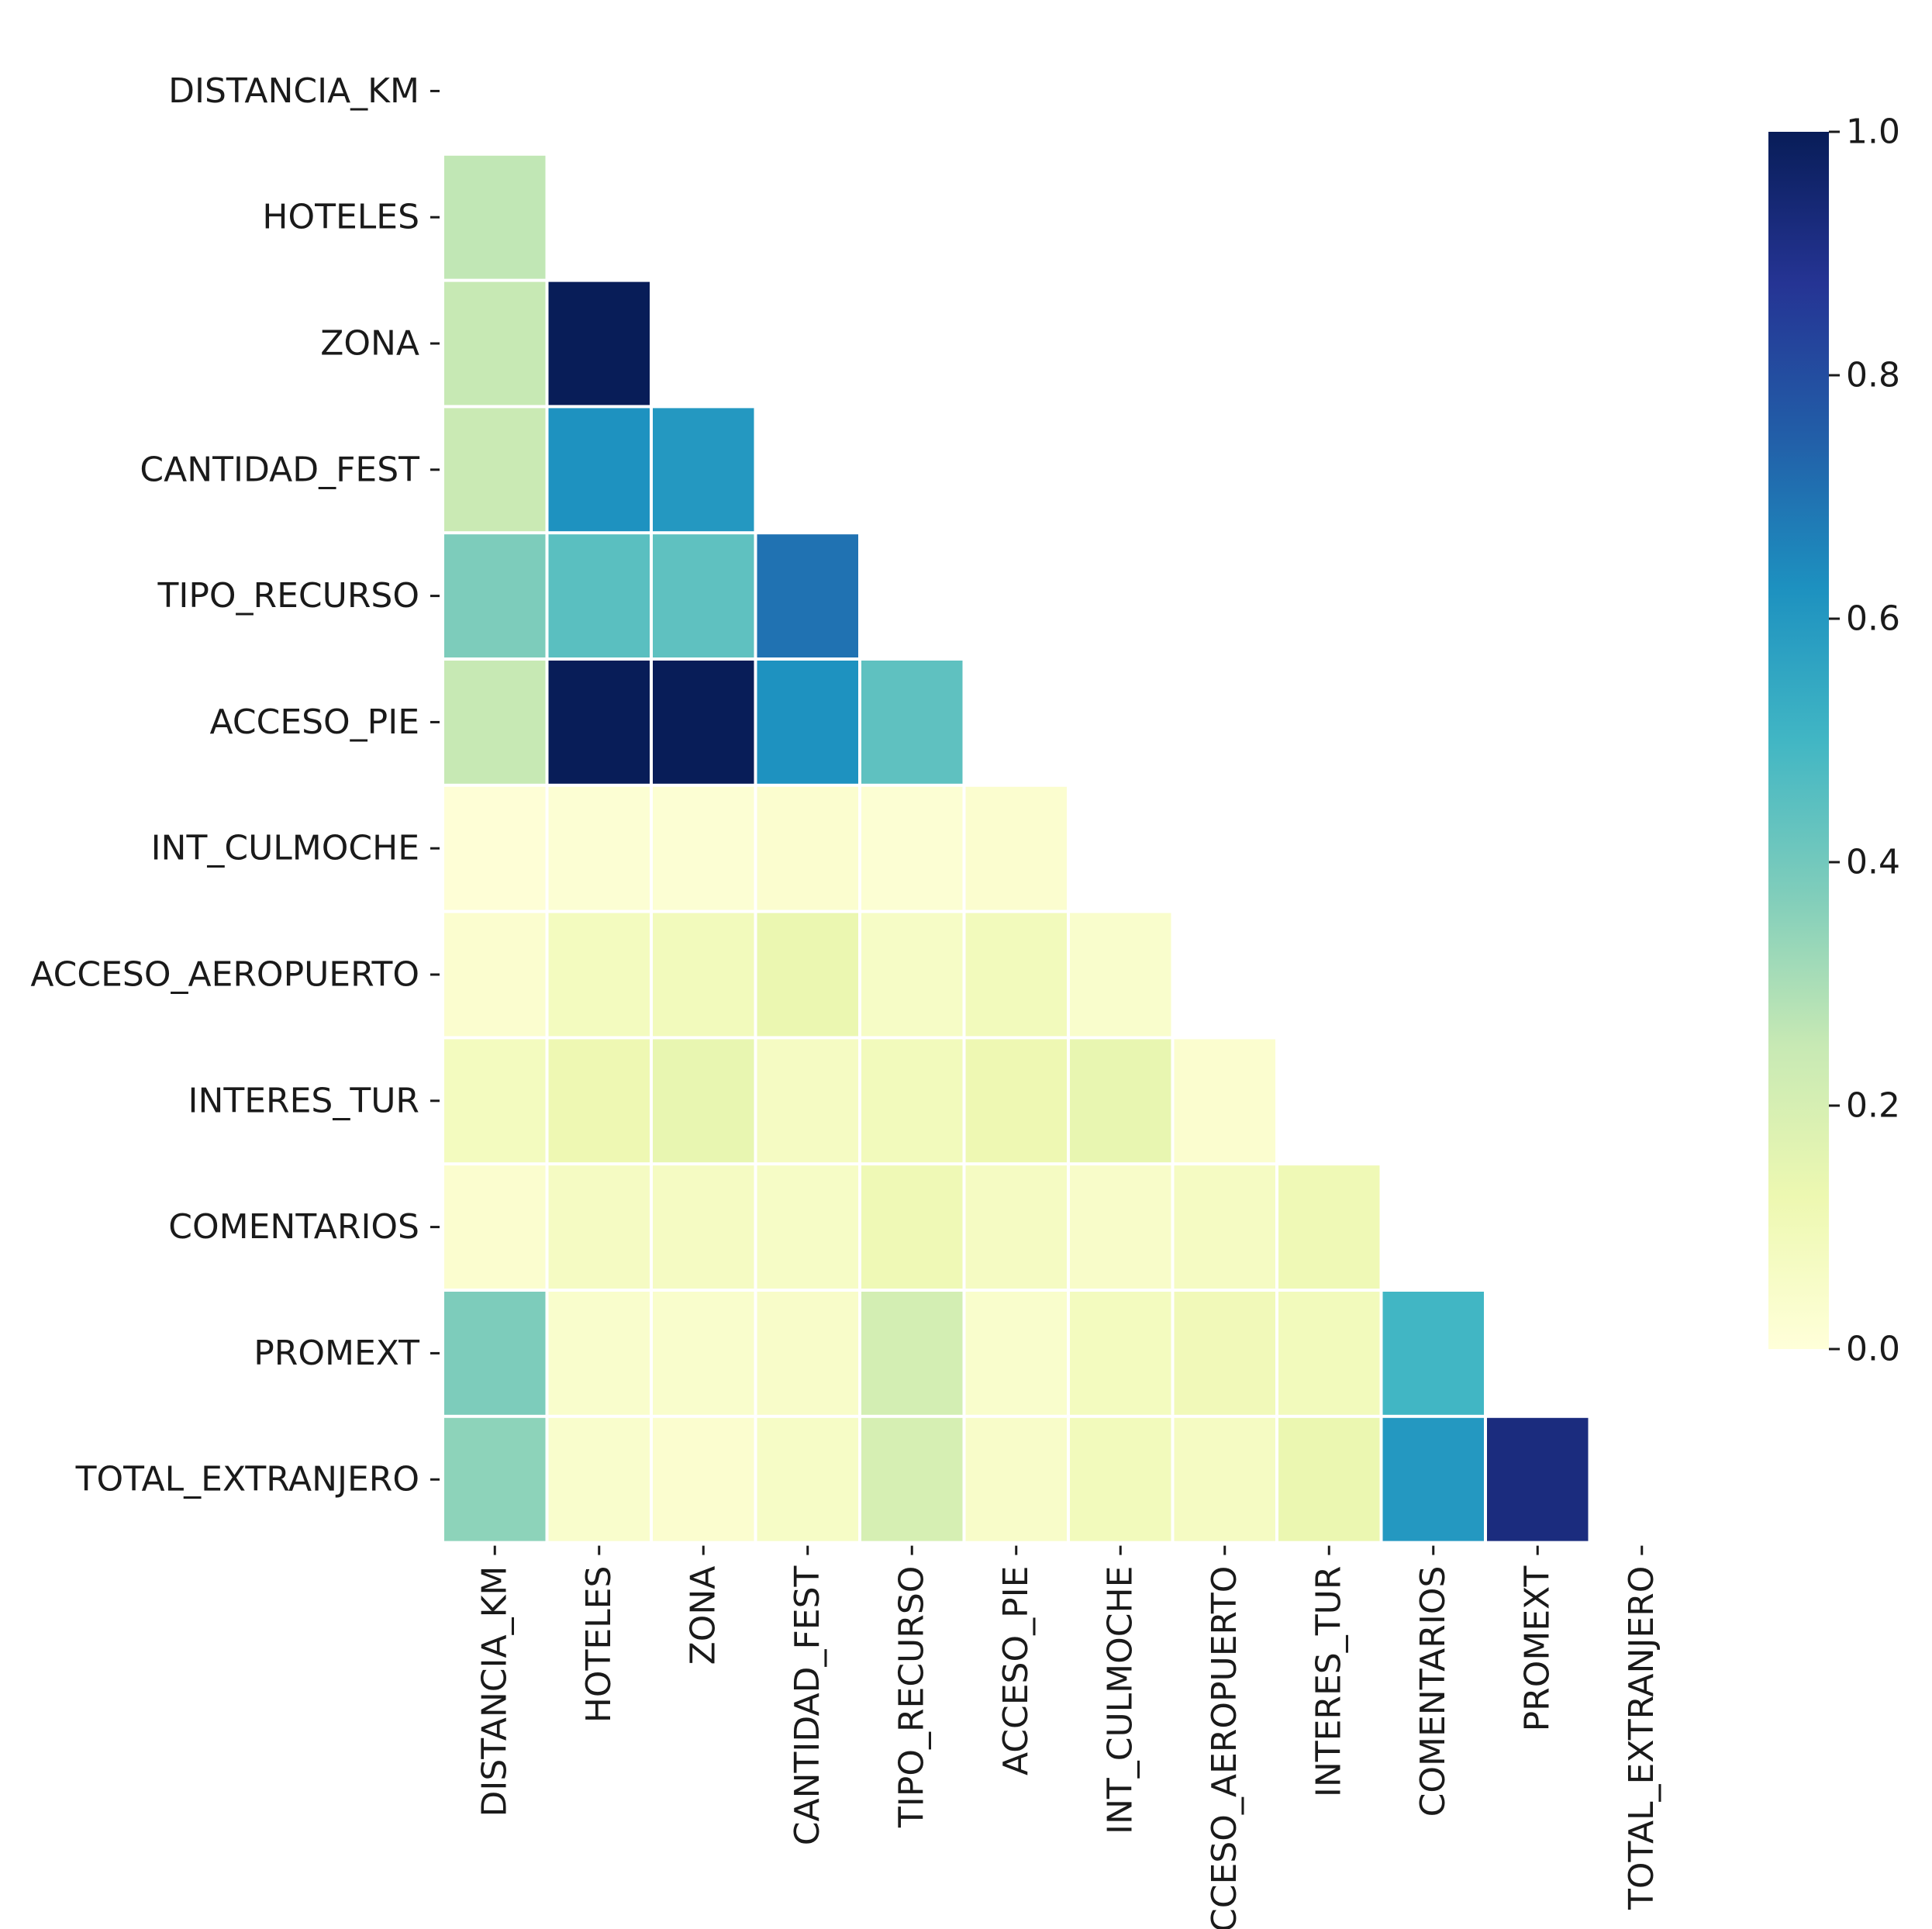  What do you see at coordinates (703, 1227) in the screenshot?
I see `heatmap-cell-comentarios-zona` at bounding box center [703, 1227].